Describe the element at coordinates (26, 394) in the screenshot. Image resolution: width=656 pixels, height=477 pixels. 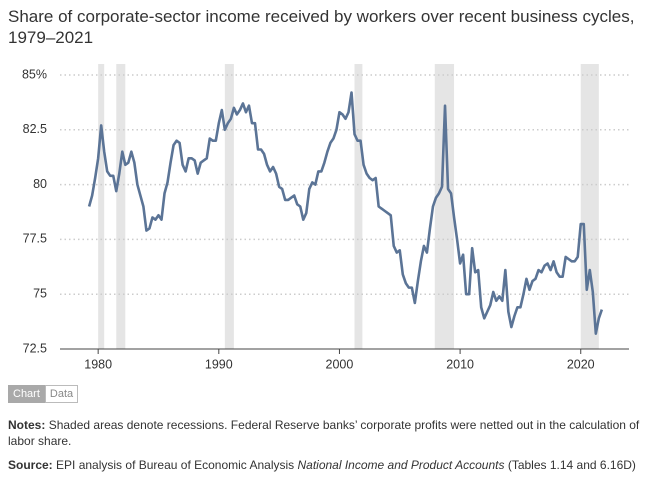
I see `tab-chart: Chart` at that location.